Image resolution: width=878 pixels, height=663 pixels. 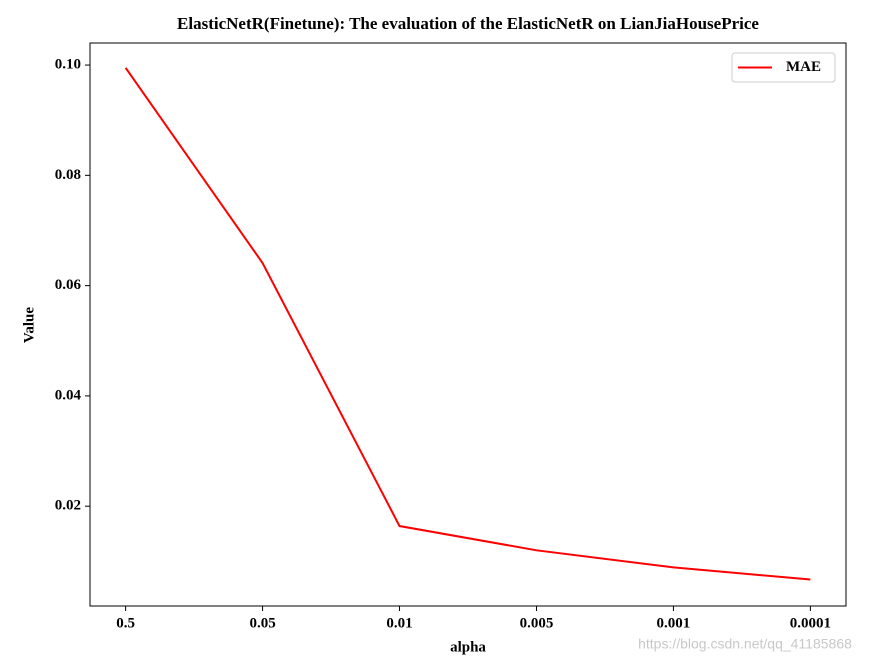 What do you see at coordinates (68, 64) in the screenshot?
I see `y-tick-label: 0.10` at bounding box center [68, 64].